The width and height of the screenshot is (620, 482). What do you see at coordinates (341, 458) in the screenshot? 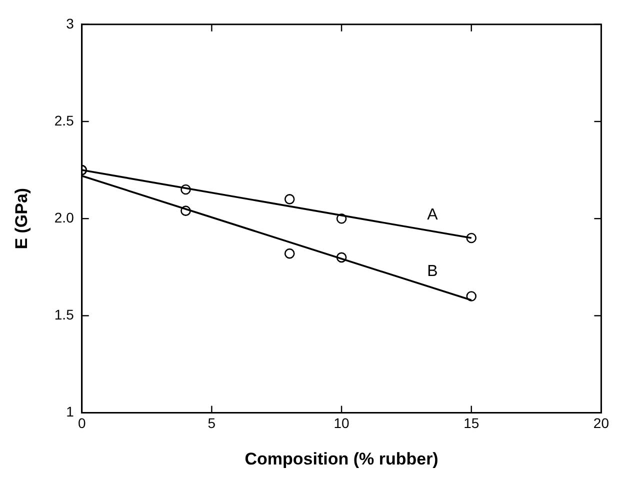
I see `x-axis-title: Composition (% rubber)` at bounding box center [341, 458].